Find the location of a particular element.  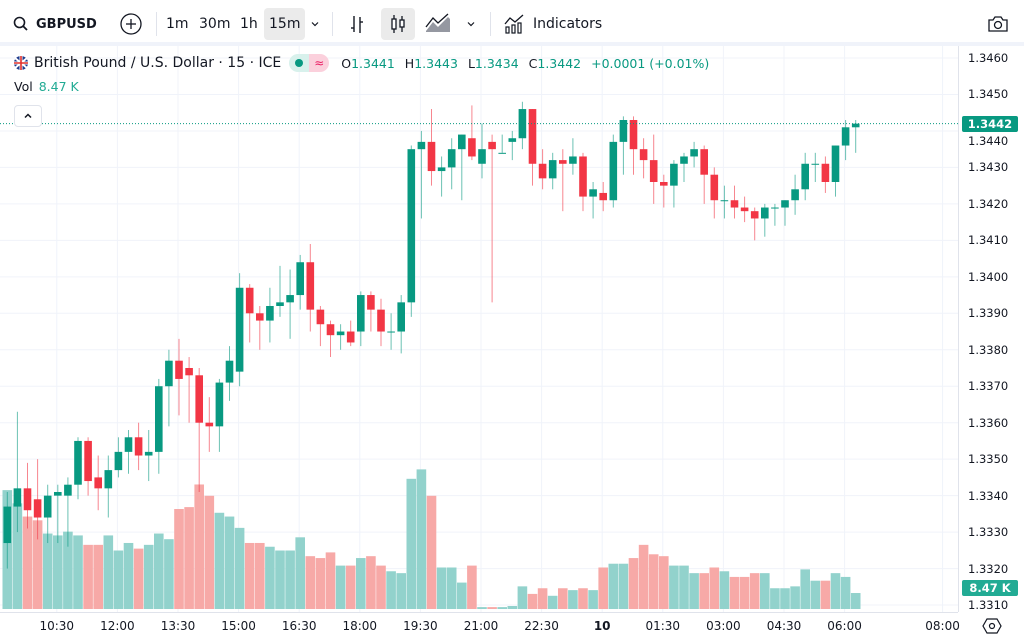

candles-chart-type-button is located at coordinates (398, 24).